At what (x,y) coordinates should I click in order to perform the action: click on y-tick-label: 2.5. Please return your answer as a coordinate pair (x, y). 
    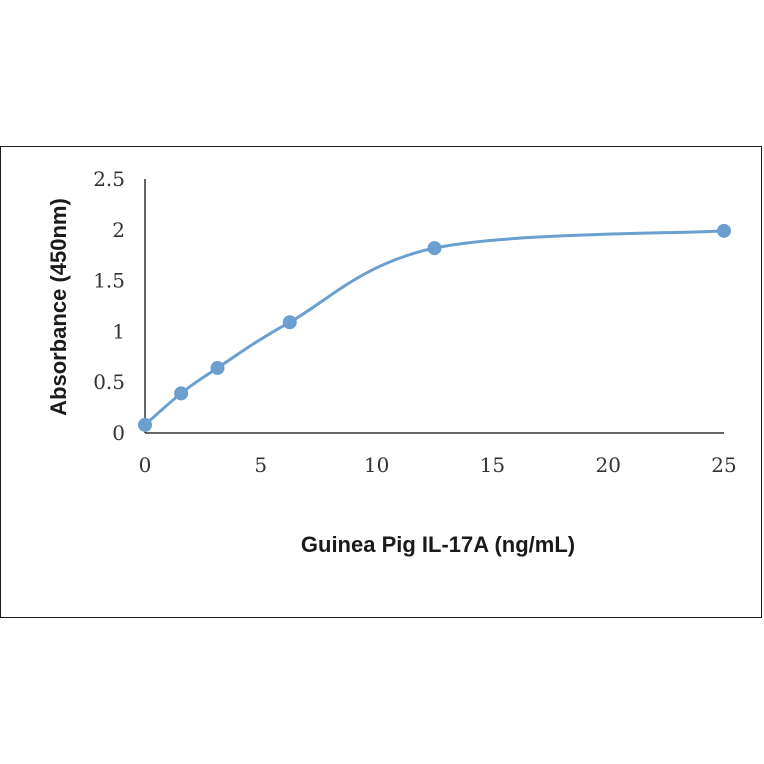
    Looking at the image, I should click on (109, 179).